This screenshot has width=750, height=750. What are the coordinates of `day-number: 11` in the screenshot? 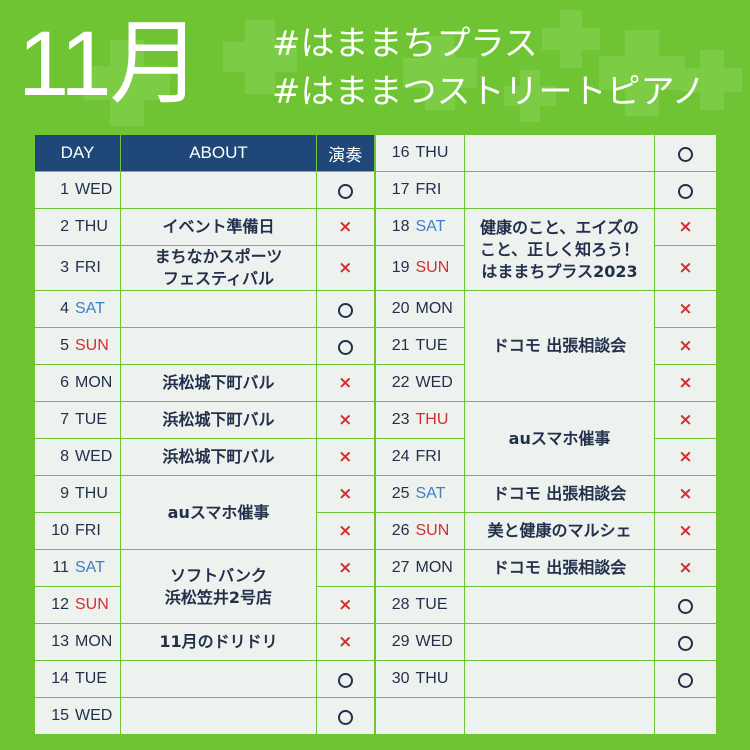 It's located at (60, 567).